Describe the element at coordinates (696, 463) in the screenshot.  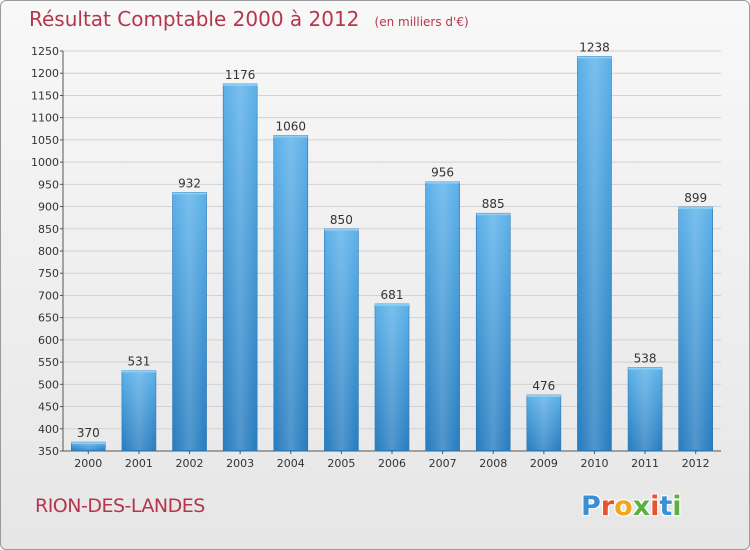
I see `x-tick-label: 2012` at that location.